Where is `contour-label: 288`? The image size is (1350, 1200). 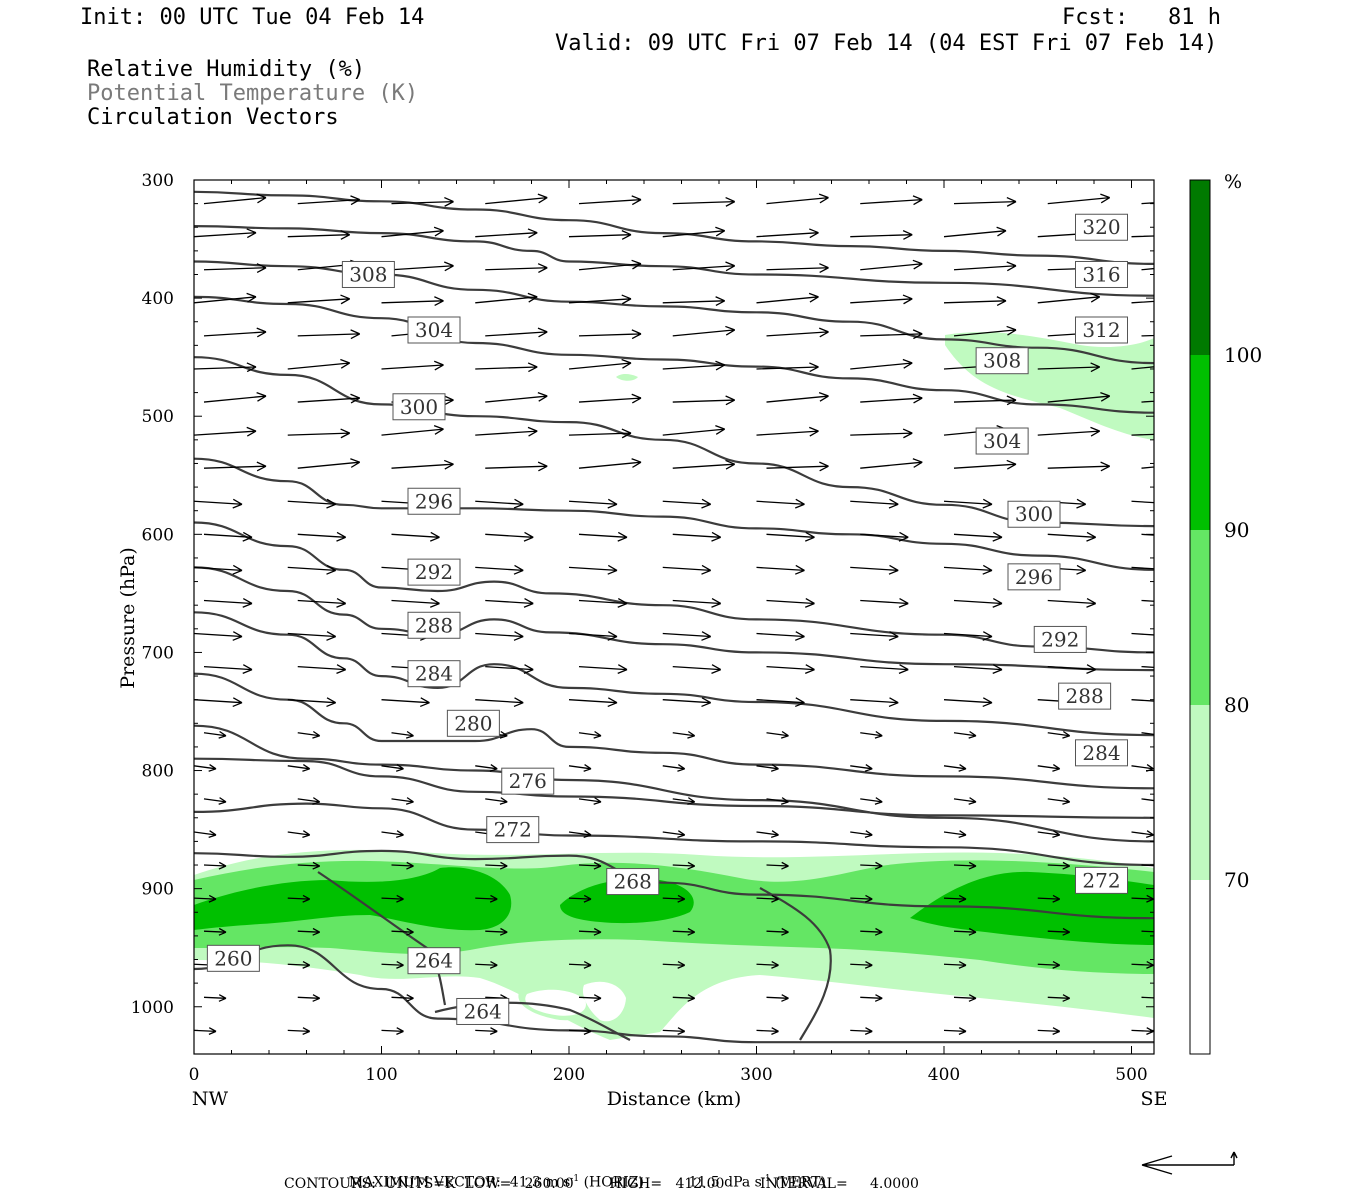 contour-label: 288 is located at coordinates (1085, 696).